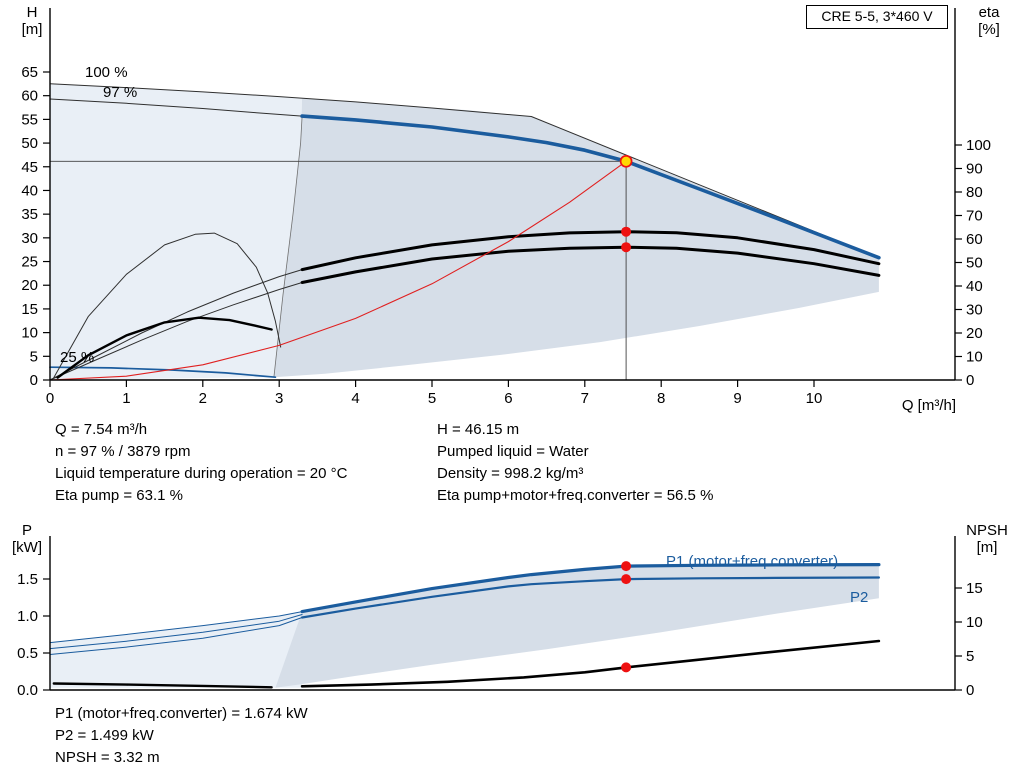 Image resolution: width=1024 pixels, height=781 pixels. I want to click on svg-text: 2, so click(203, 398).